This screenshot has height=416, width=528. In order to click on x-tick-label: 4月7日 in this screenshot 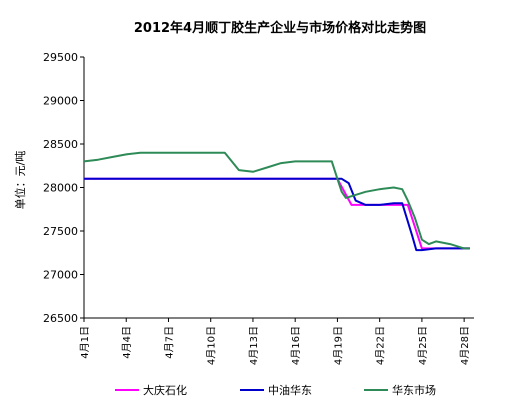, I will do `click(169, 342)`.